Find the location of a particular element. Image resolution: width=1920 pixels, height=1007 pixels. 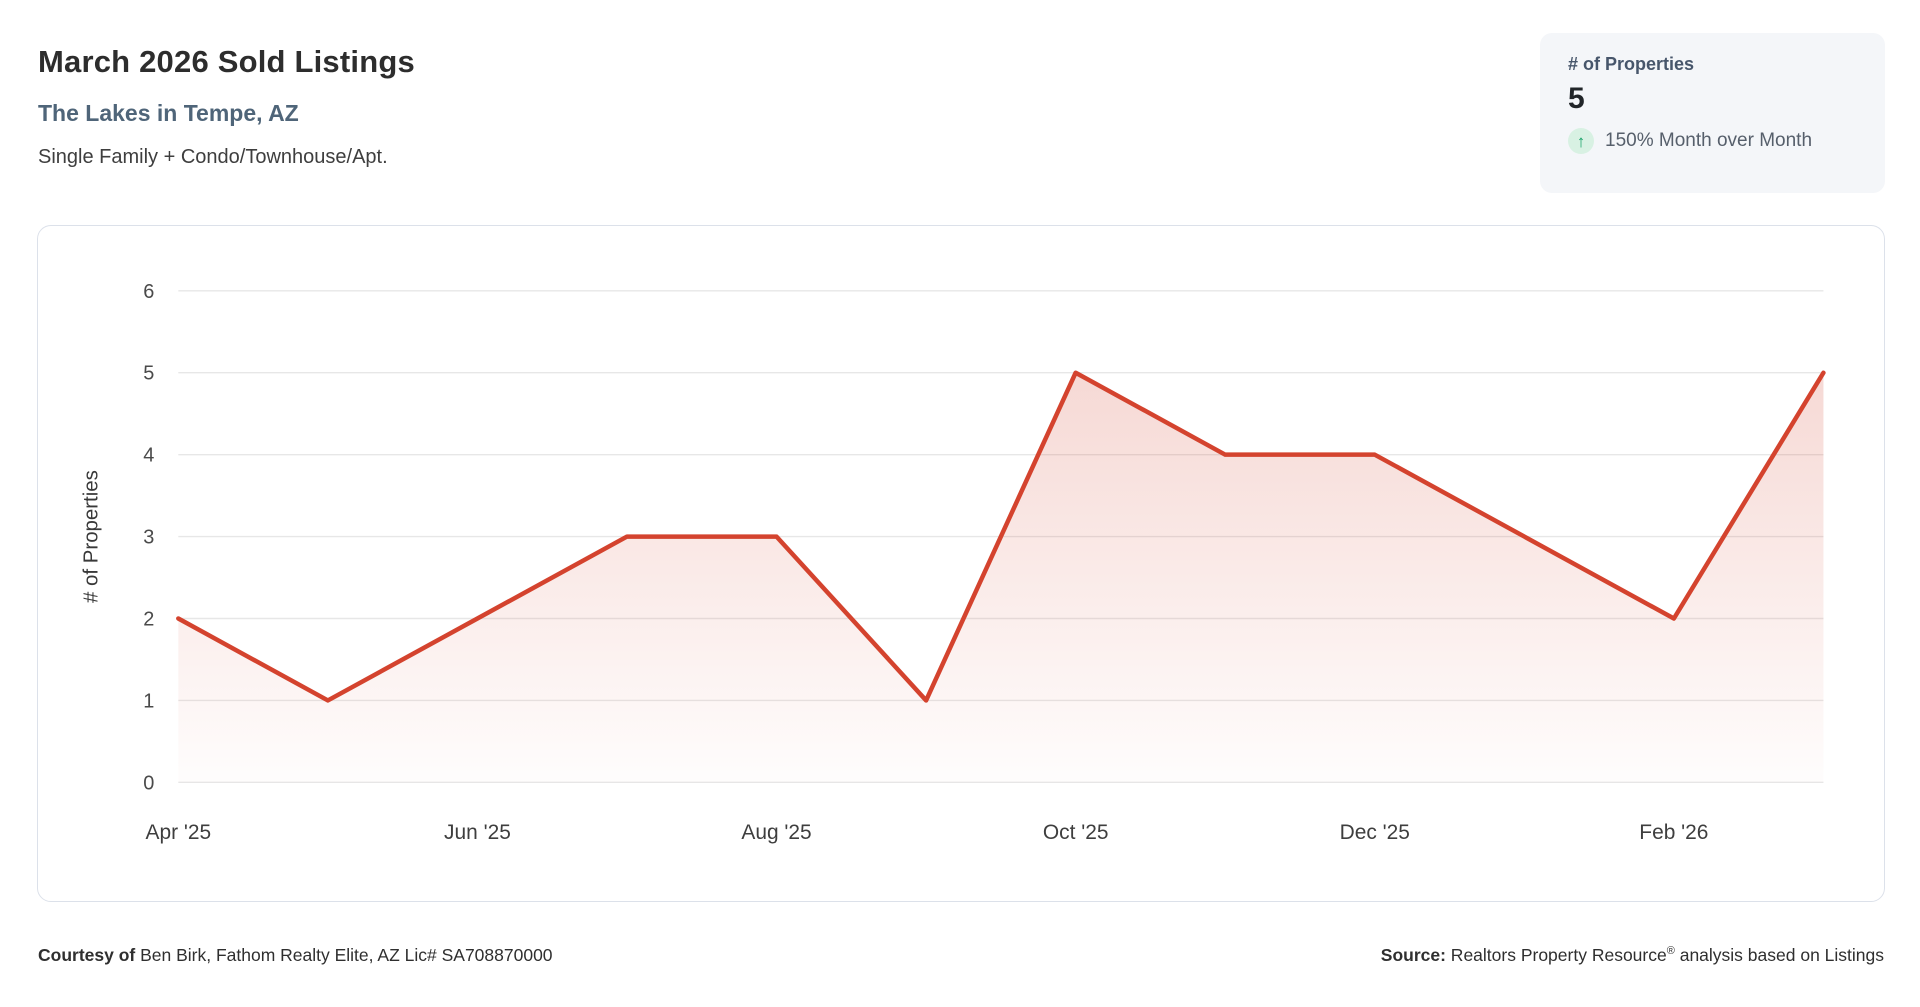

y-tick-label-6: 6 is located at coordinates (148, 292).